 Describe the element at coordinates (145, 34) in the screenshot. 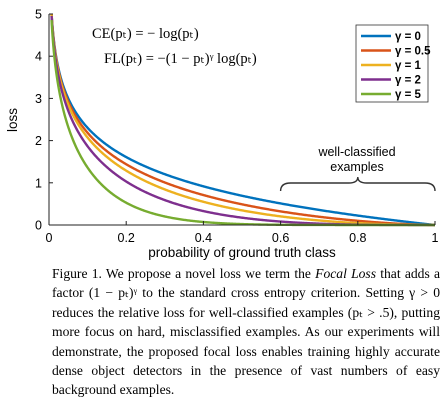

I see `formula-ce: CE(pₜ) = − log(pₜ)` at that location.